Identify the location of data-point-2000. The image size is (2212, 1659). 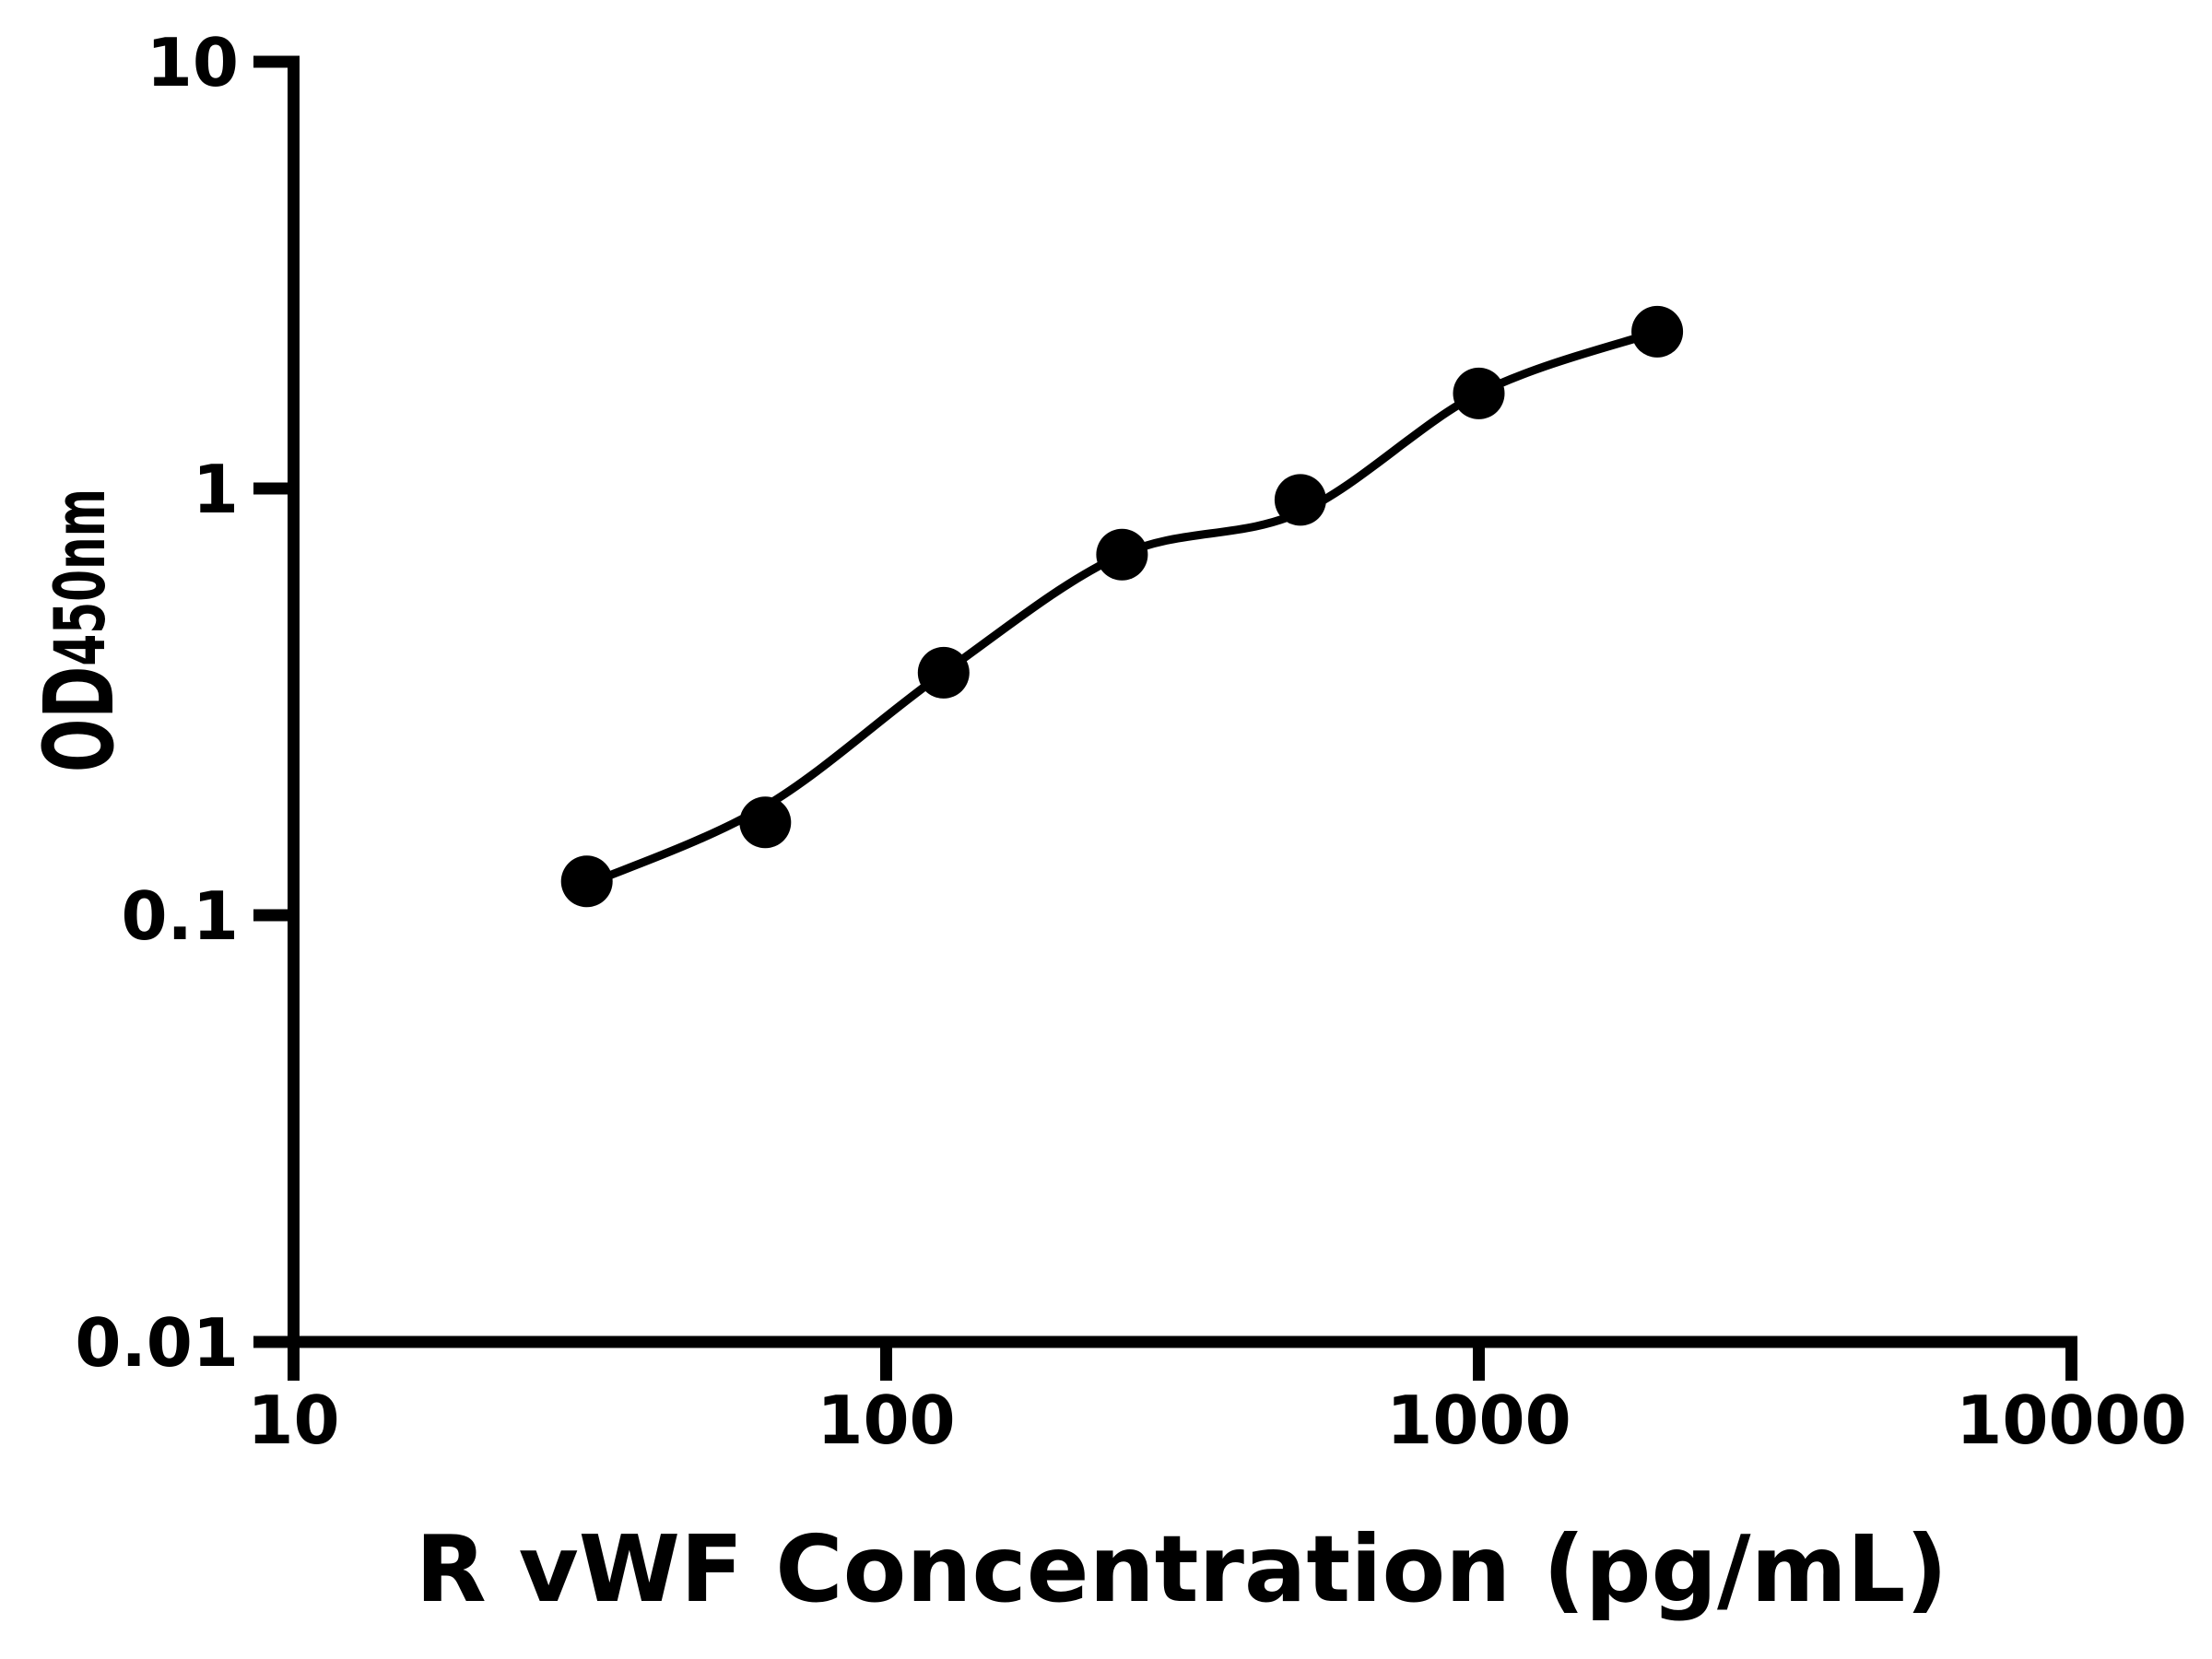
(1657, 331).